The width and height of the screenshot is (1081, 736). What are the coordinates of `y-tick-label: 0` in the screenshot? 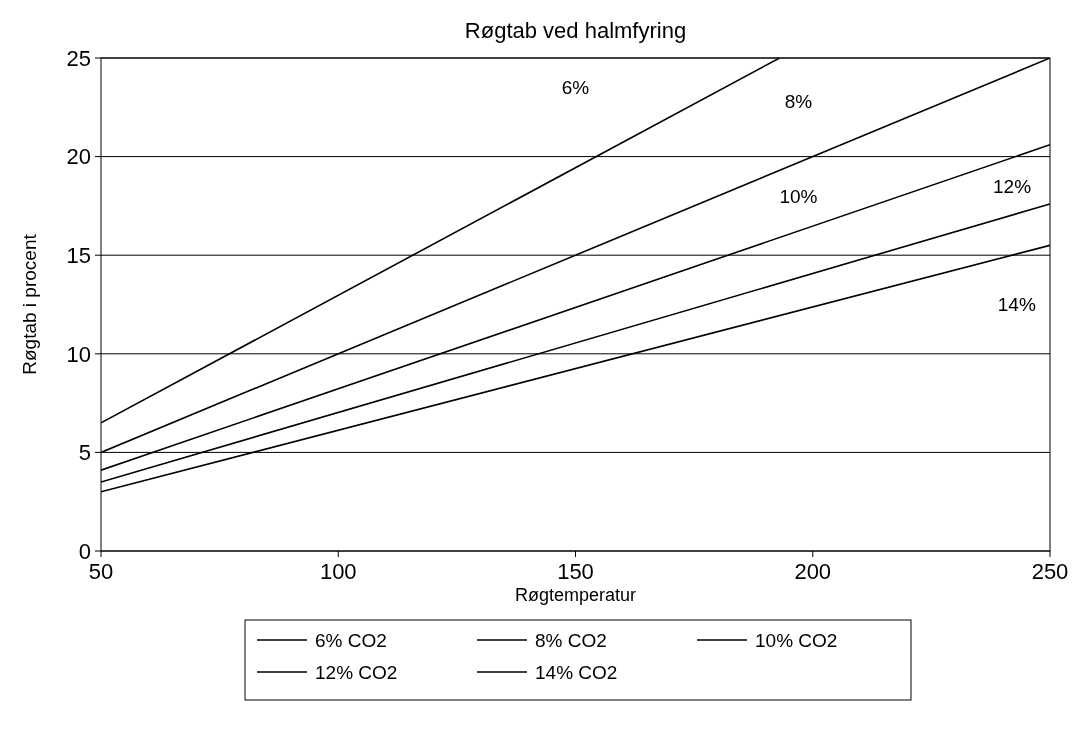 It's located at (84, 551).